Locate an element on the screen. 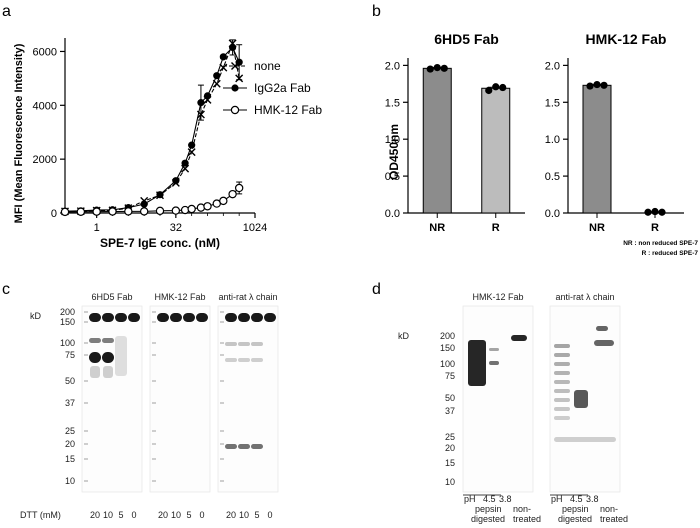 The width and height of the screenshot is (700, 528). group-label: pepsin is located at coordinates (575, 509).